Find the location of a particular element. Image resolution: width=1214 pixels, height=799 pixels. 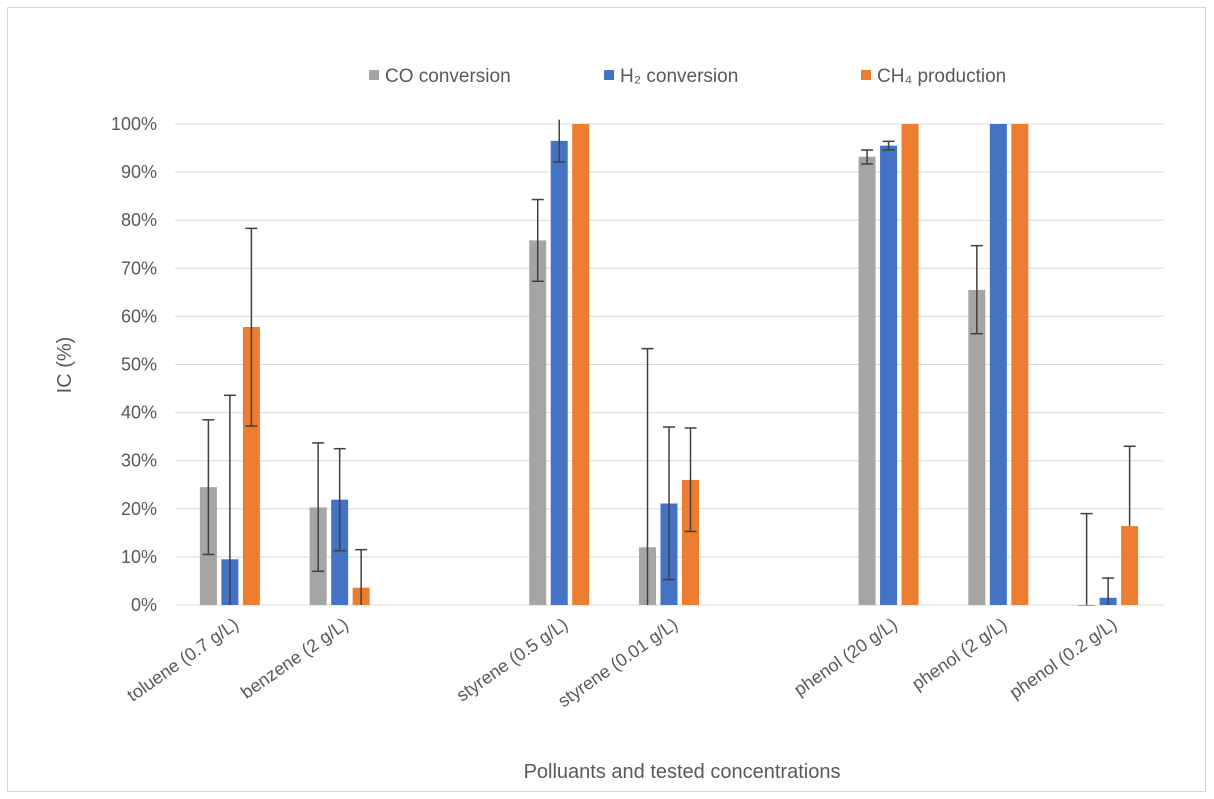

y-tick-label: 30% is located at coordinates (139, 461).